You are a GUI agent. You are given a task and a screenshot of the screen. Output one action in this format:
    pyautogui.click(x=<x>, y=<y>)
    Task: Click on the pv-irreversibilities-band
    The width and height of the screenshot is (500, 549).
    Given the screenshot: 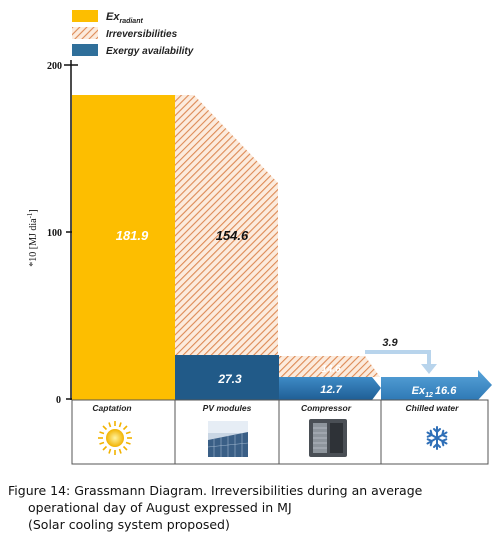 What is the action you would take?
    pyautogui.click(x=226, y=225)
    